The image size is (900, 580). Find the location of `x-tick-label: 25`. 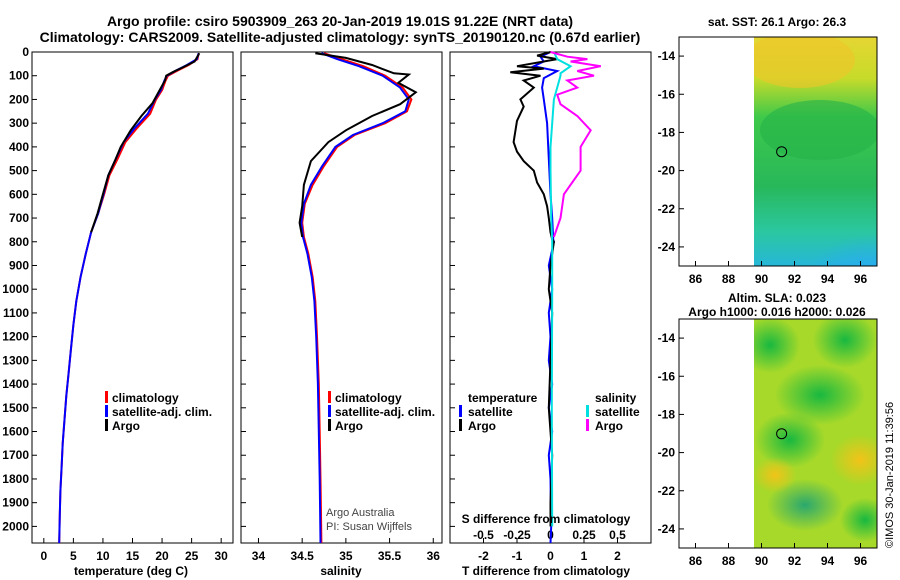

x-tick-label: 25 is located at coordinates (192, 556).